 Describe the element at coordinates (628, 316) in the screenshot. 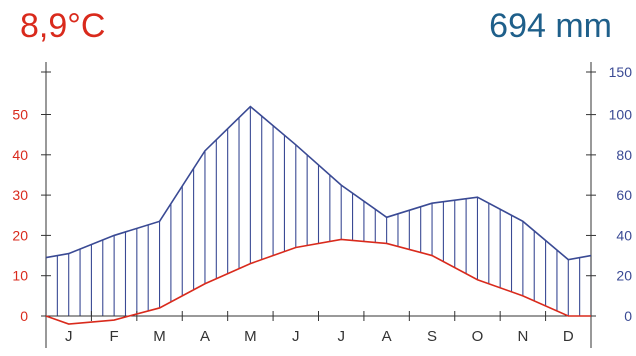

I see `right-tick-label: 0` at that location.